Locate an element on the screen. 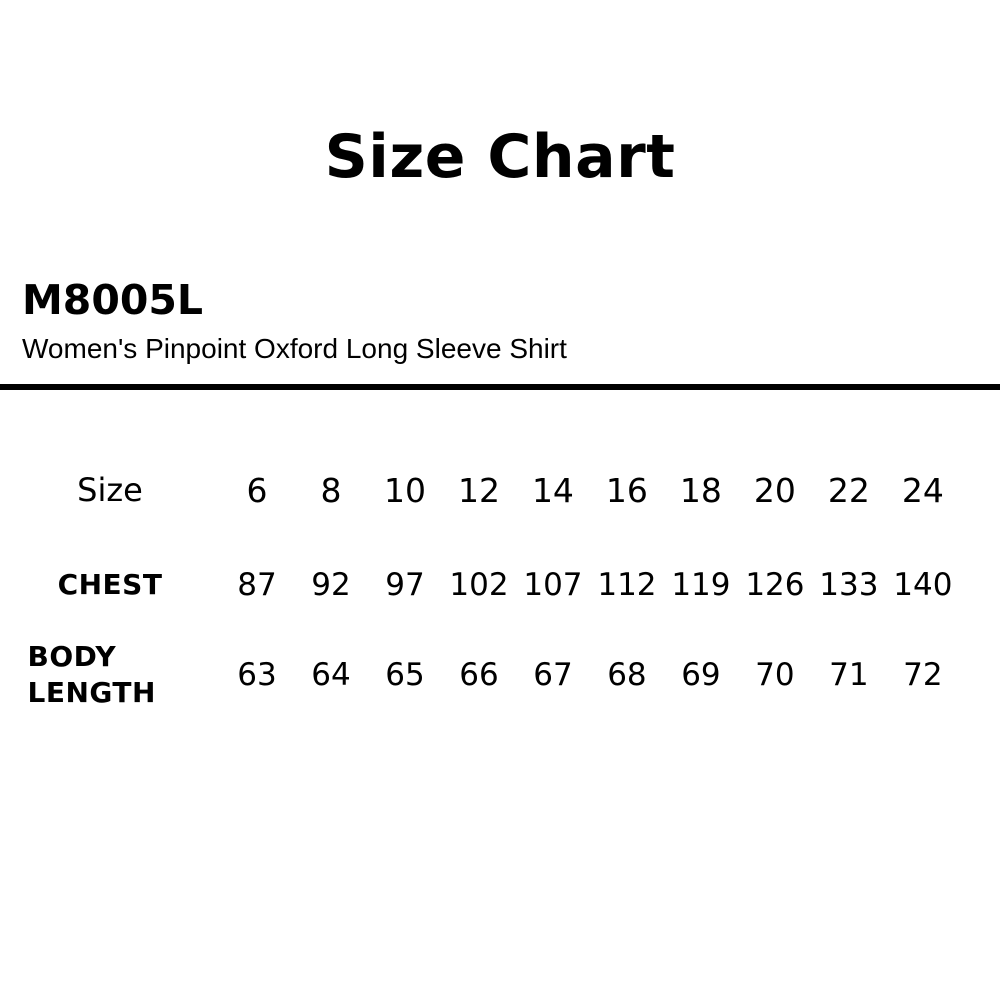 The width and height of the screenshot is (1000, 1000). value-cell: 97 is located at coordinates (405, 585).